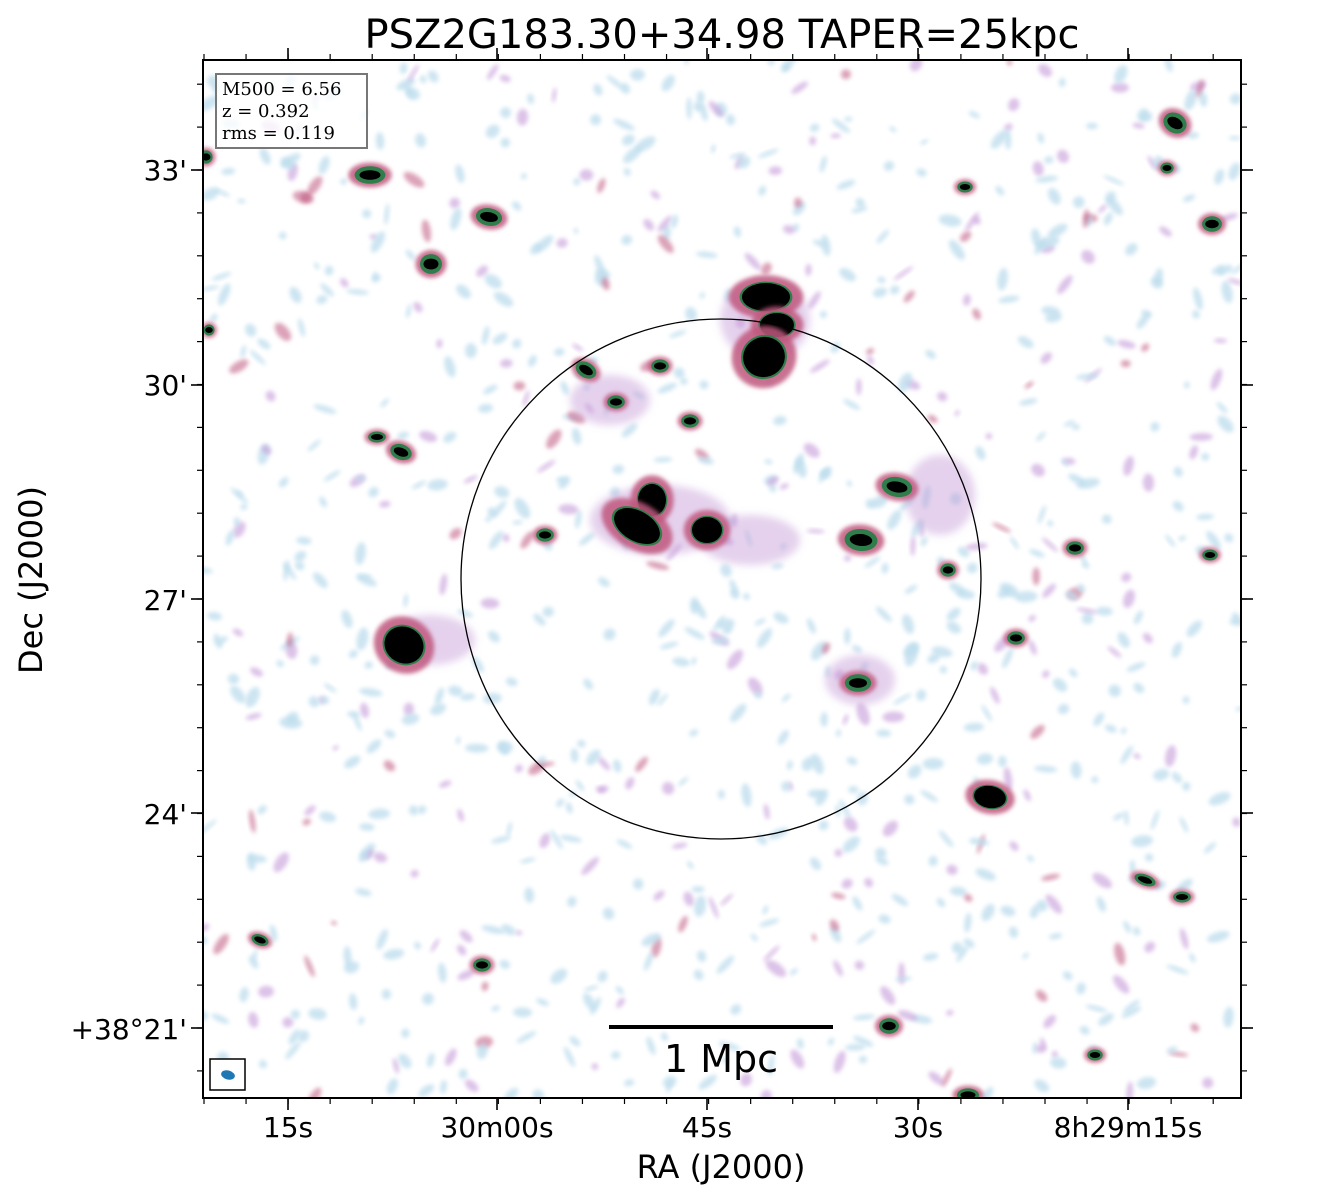 The width and height of the screenshot is (1321, 1200). What do you see at coordinates (722, 35) in the screenshot?
I see `plot-title: PSZ2G183.30+34.98 TAPER=25kpc` at bounding box center [722, 35].